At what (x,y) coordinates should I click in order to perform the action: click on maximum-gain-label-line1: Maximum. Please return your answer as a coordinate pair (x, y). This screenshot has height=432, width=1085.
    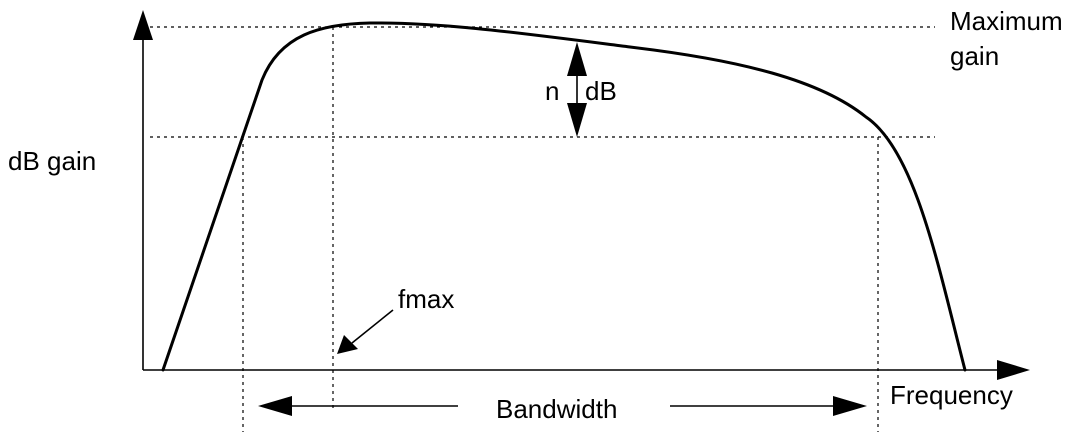
    Looking at the image, I should click on (1006, 21).